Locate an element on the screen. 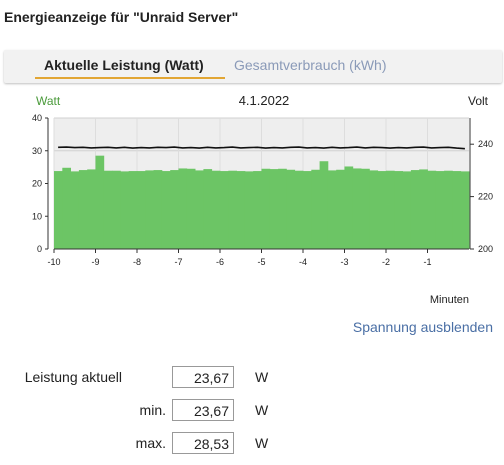  voltage-line is located at coordinates (261, 148).